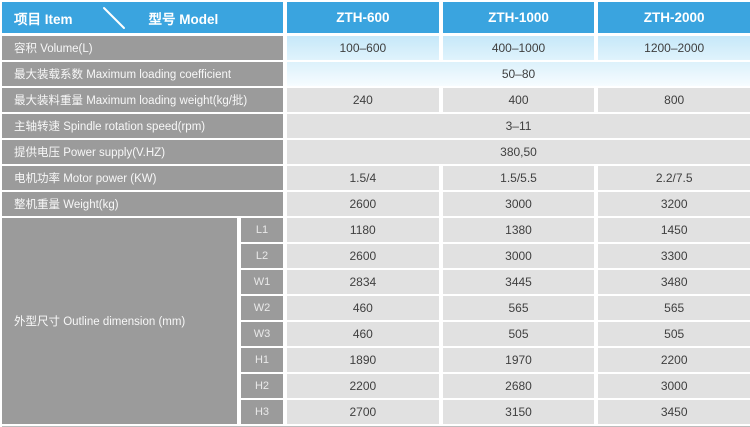  Describe the element at coordinates (518, 17) in the screenshot. I see `model-header-zth-1000: ZTH-1000` at that location.